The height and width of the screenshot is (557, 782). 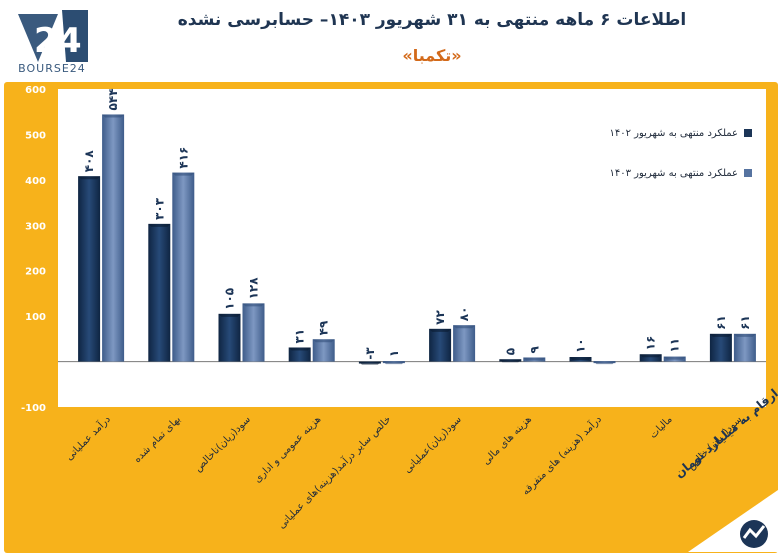 I want to click on legend-item-1403: عملکرد منتهی به شهریور ۱۴۰۳, so click(x=652, y=173).